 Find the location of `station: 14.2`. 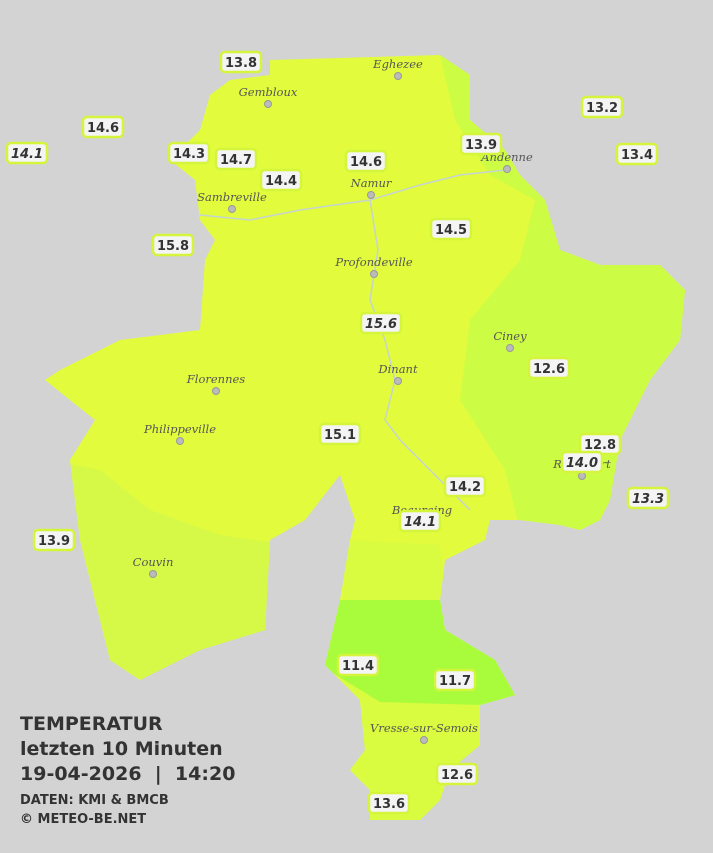

station: 14.2 is located at coordinates (465, 486).